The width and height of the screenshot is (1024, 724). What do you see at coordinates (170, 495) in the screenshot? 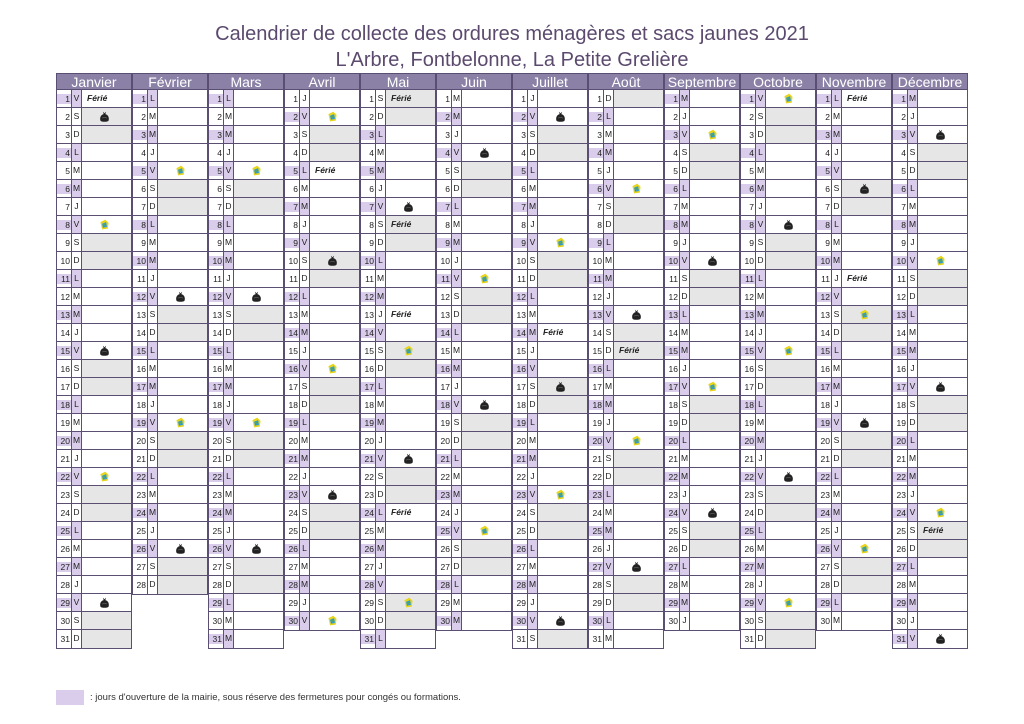
I see `day-row: 23 M` at bounding box center [170, 495].